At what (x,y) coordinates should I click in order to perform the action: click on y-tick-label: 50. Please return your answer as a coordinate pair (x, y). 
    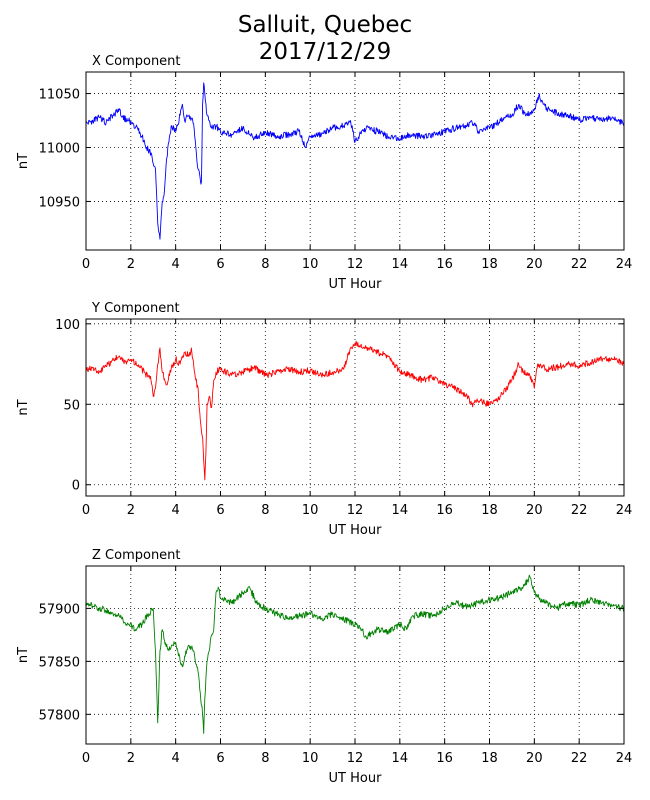
    Looking at the image, I should click on (71, 405).